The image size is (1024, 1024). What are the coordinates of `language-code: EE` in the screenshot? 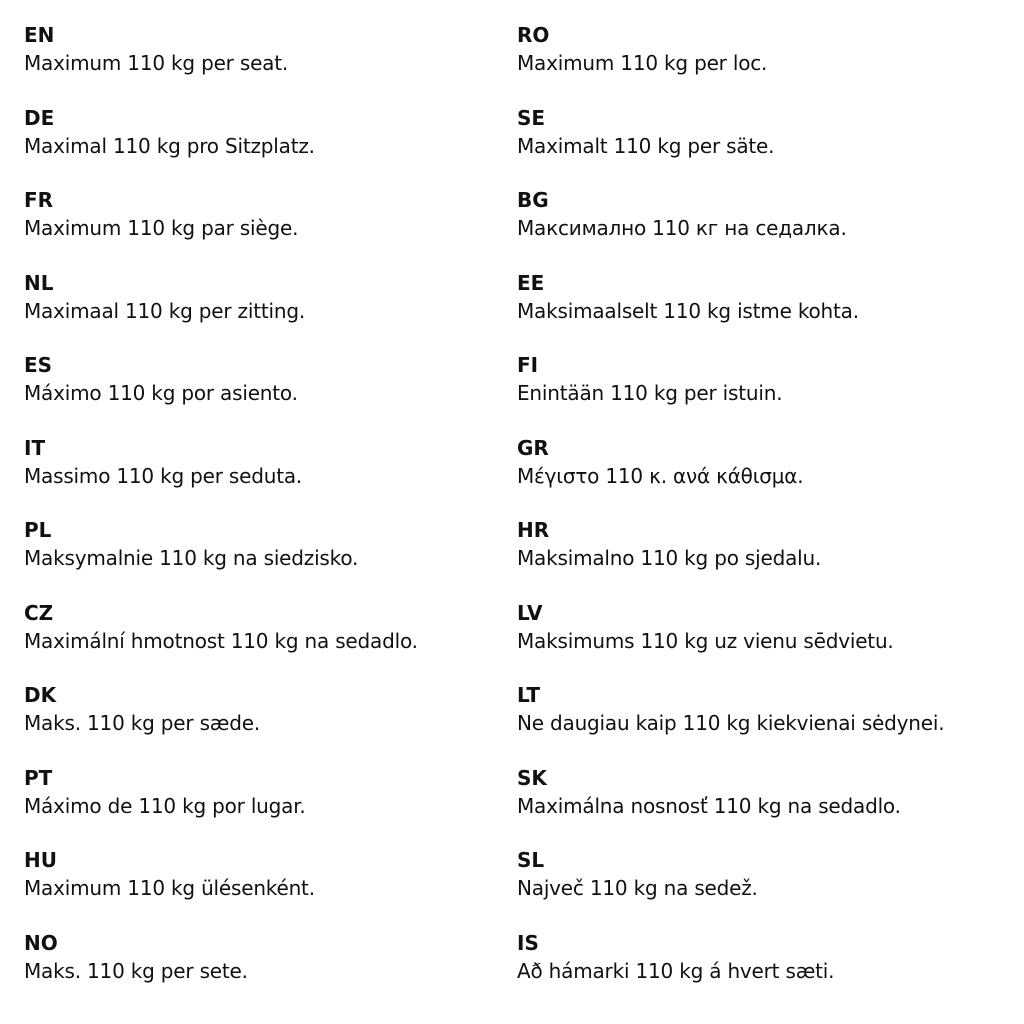 It's located at (531, 282).